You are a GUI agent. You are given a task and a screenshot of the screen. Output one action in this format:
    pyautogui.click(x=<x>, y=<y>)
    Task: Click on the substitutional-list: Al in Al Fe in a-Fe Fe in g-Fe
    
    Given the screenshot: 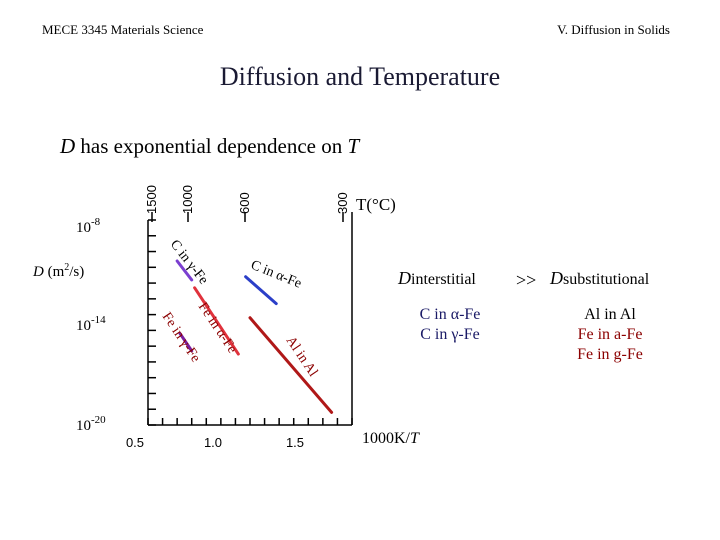 What is the action you would take?
    pyautogui.click(x=610, y=335)
    